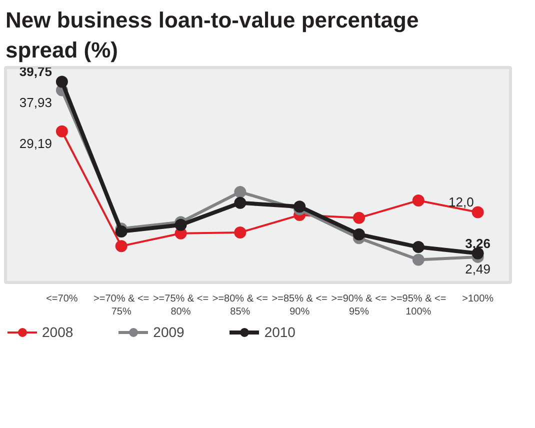  I want to click on data-label: 37,93, so click(35, 102).